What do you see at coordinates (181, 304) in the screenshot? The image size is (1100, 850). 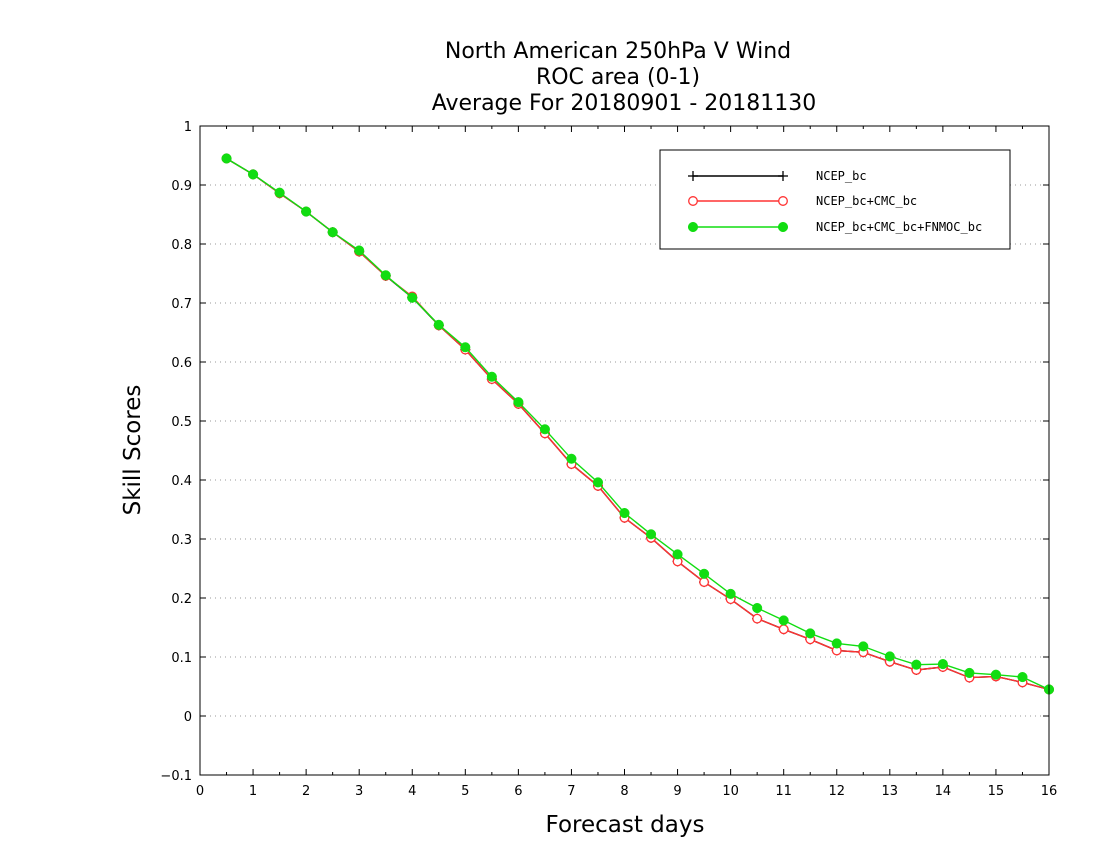 I see `y-tick-label: 0.7` at bounding box center [181, 304].